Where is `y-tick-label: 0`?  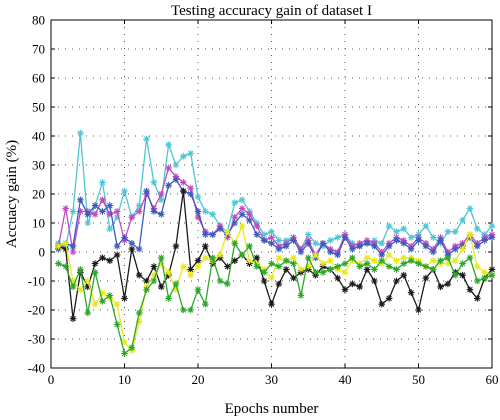
y-tick-label: 0 is located at coordinates (42, 252).